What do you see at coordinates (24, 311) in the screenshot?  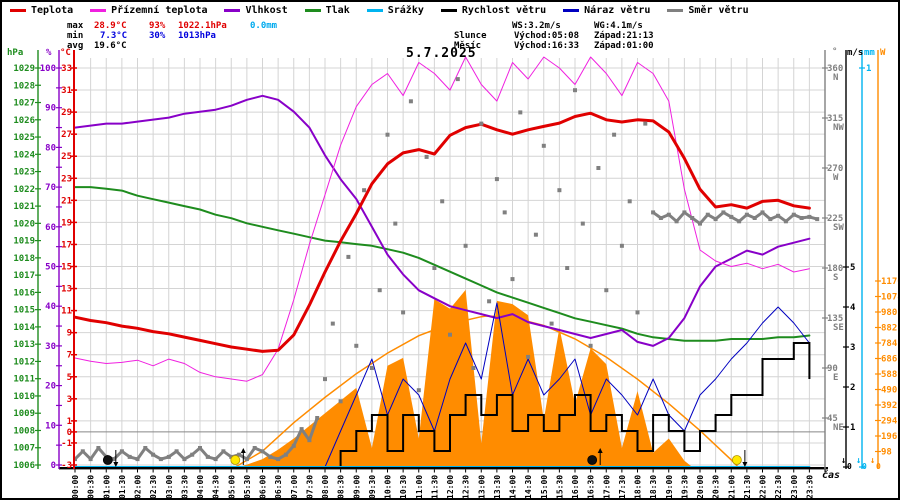 I see `svg-text: 1015` at bounding box center [24, 311].